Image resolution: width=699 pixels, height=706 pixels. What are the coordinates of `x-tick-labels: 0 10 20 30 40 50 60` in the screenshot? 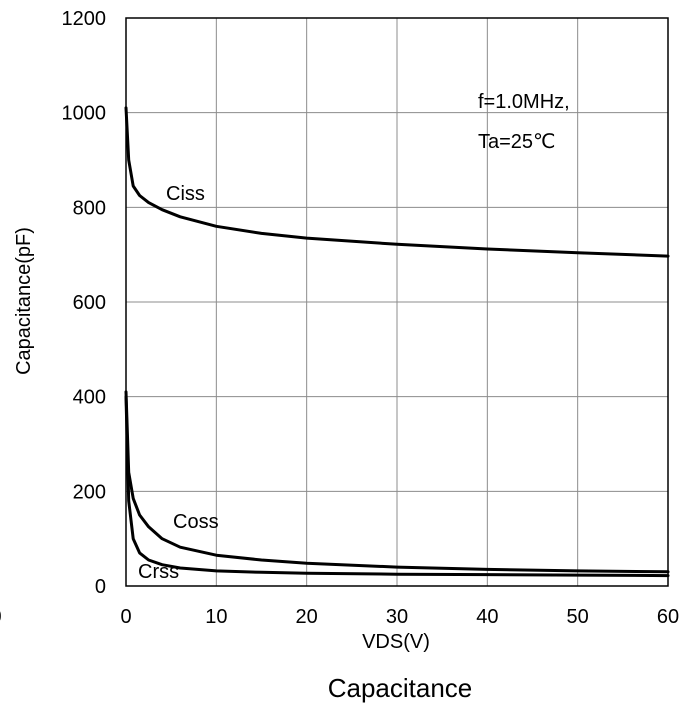 It's located at (399, 617).